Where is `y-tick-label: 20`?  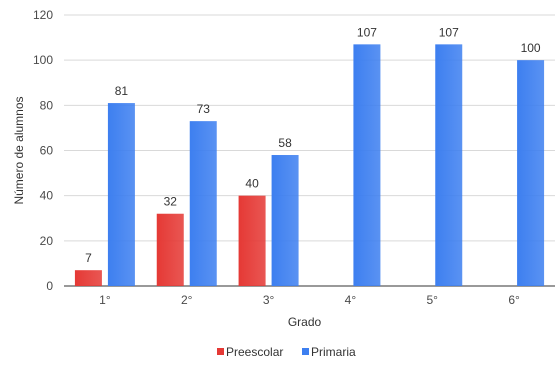
y-tick-label: 20 is located at coordinates (47, 241).